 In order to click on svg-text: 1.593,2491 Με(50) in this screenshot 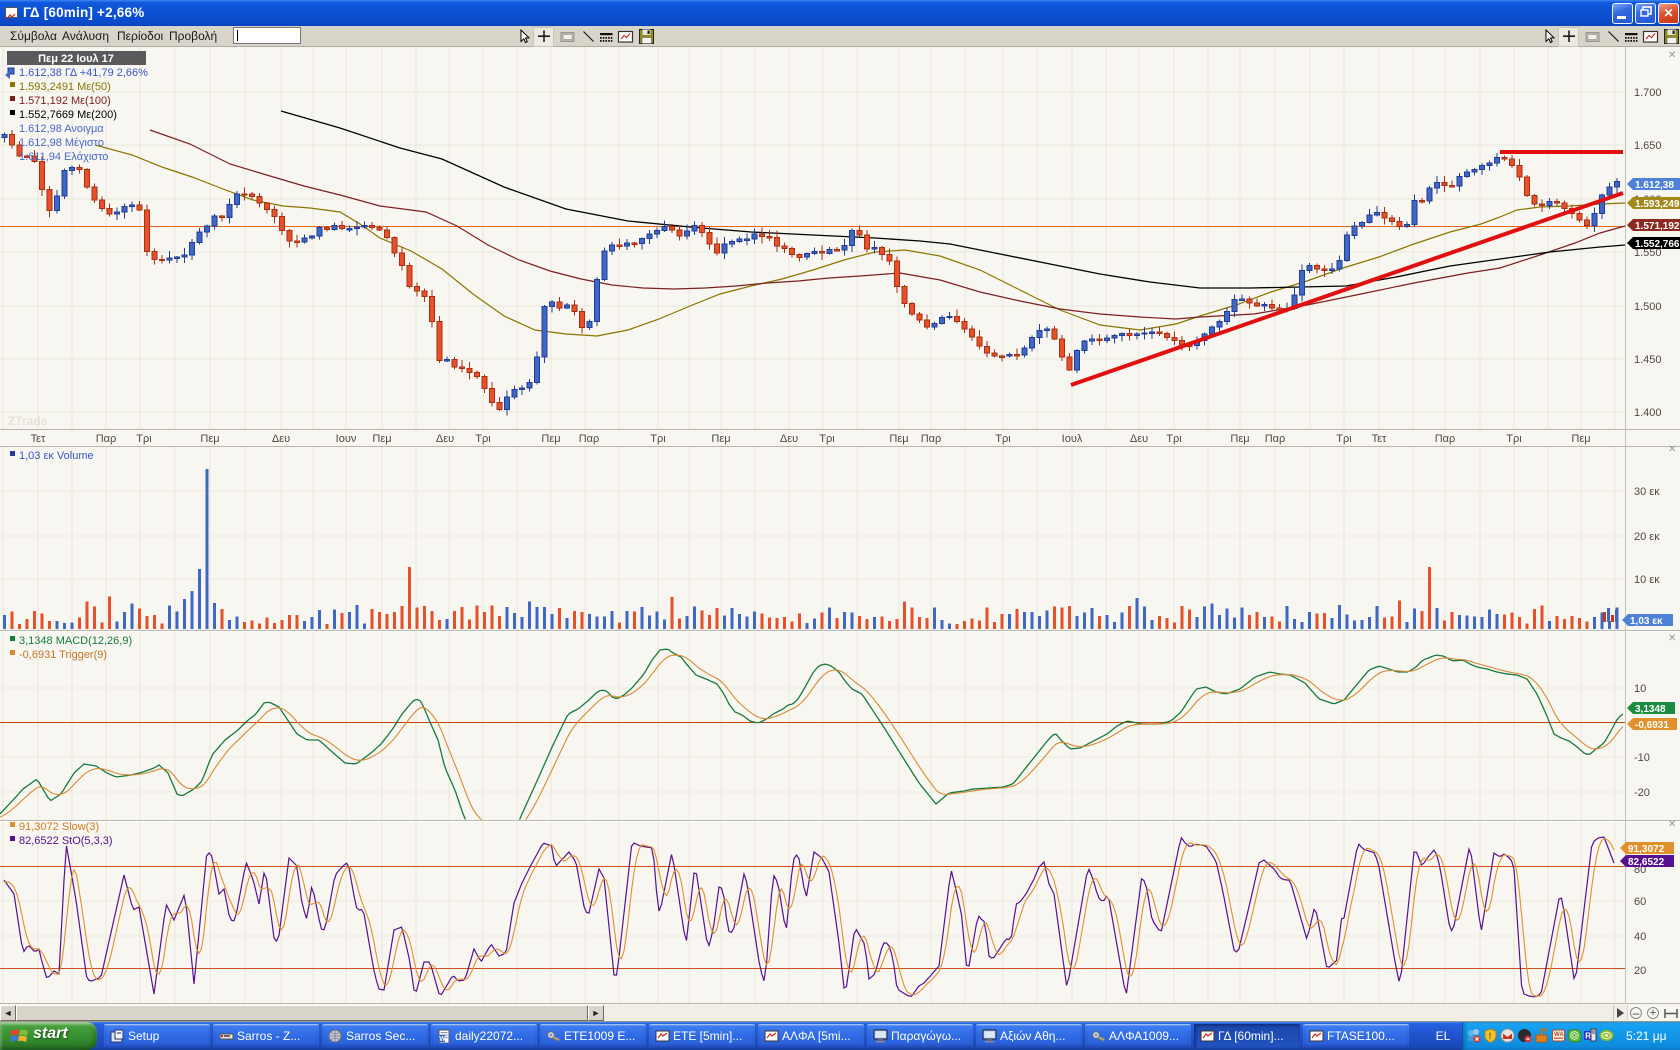, I will do `click(65, 87)`.